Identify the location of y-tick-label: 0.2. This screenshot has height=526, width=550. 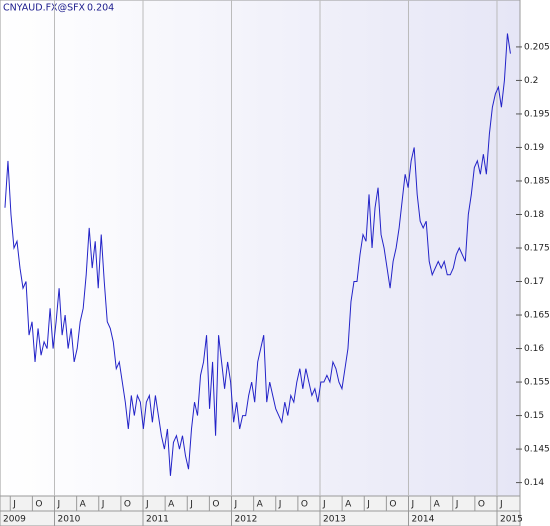
(531, 81).